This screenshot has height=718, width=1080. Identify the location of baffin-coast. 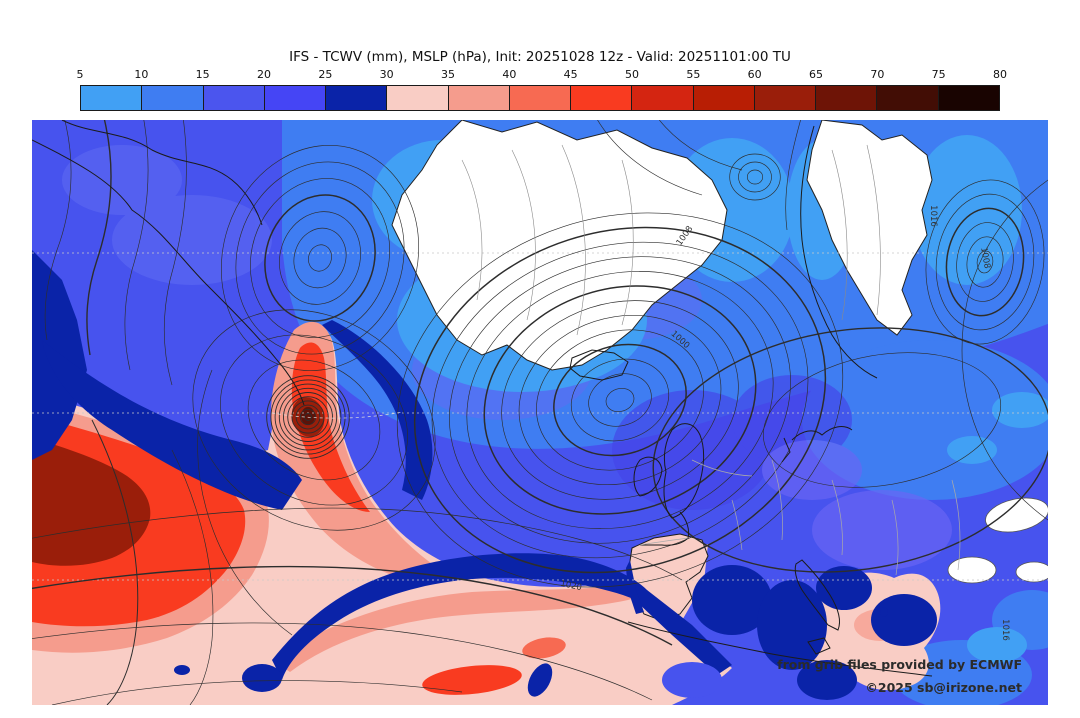
(162, 173).